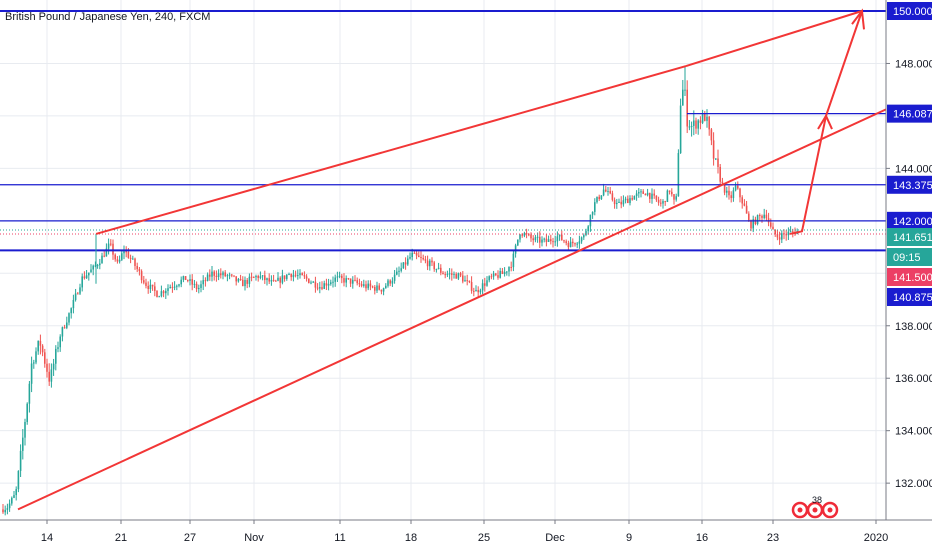 This screenshot has width=932, height=550. Describe the element at coordinates (254, 538) in the screenshot. I see `time-tick-label: Nov` at that location.